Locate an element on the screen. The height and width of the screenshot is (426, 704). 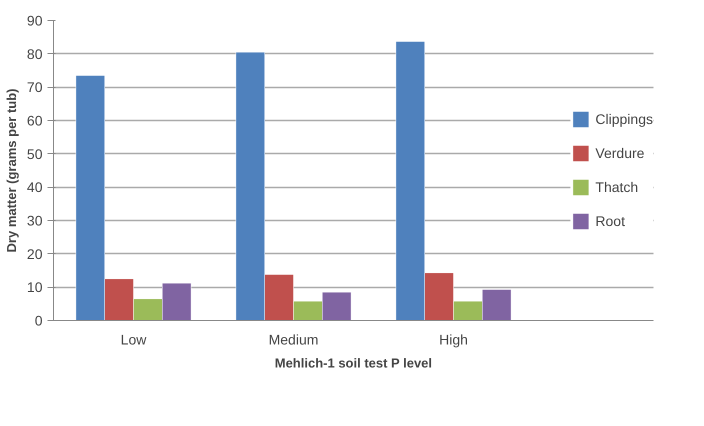
x-axis-title: Mehlich-1 soil test P level is located at coordinates (353, 363).